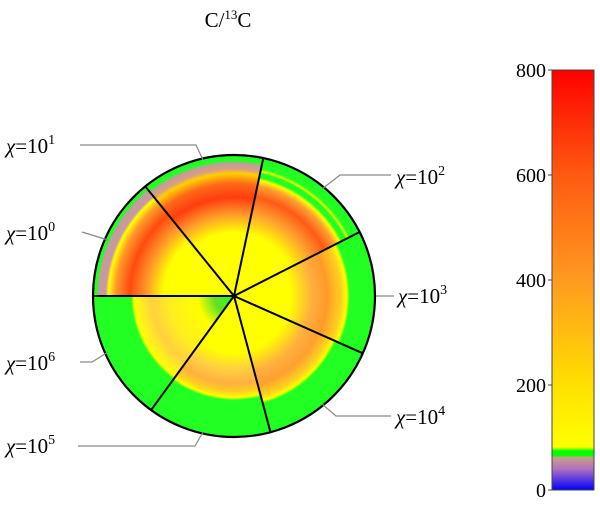  Describe the element at coordinates (29, 145) in the screenshot. I see `sector-label-10-1: χ=101` at that location.